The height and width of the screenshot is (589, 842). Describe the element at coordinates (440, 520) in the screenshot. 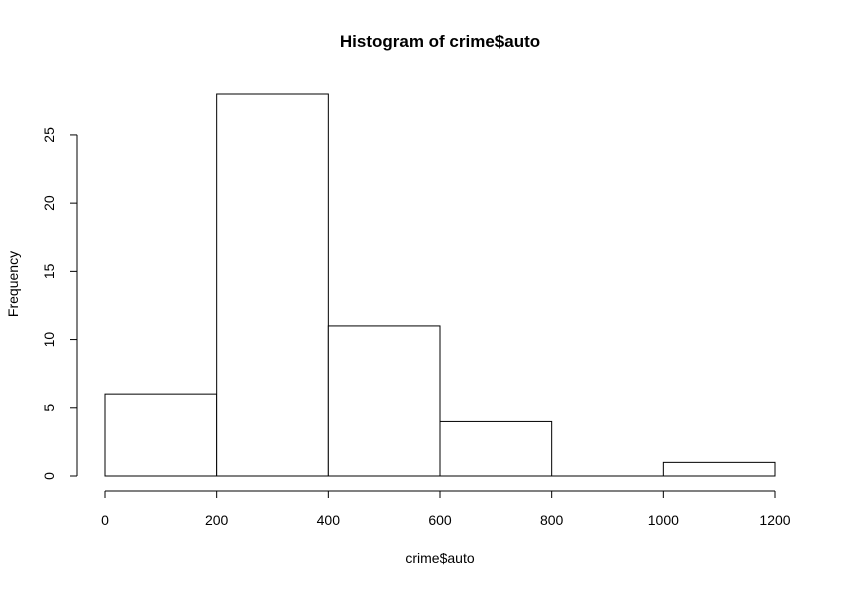

I see `x-tick-label: 600` at that location.